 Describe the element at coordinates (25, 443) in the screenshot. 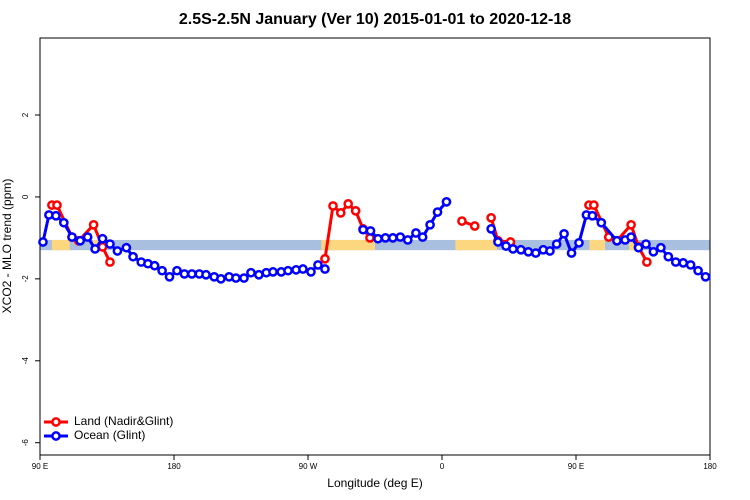

I see `y-tick-label: -6` at that location.